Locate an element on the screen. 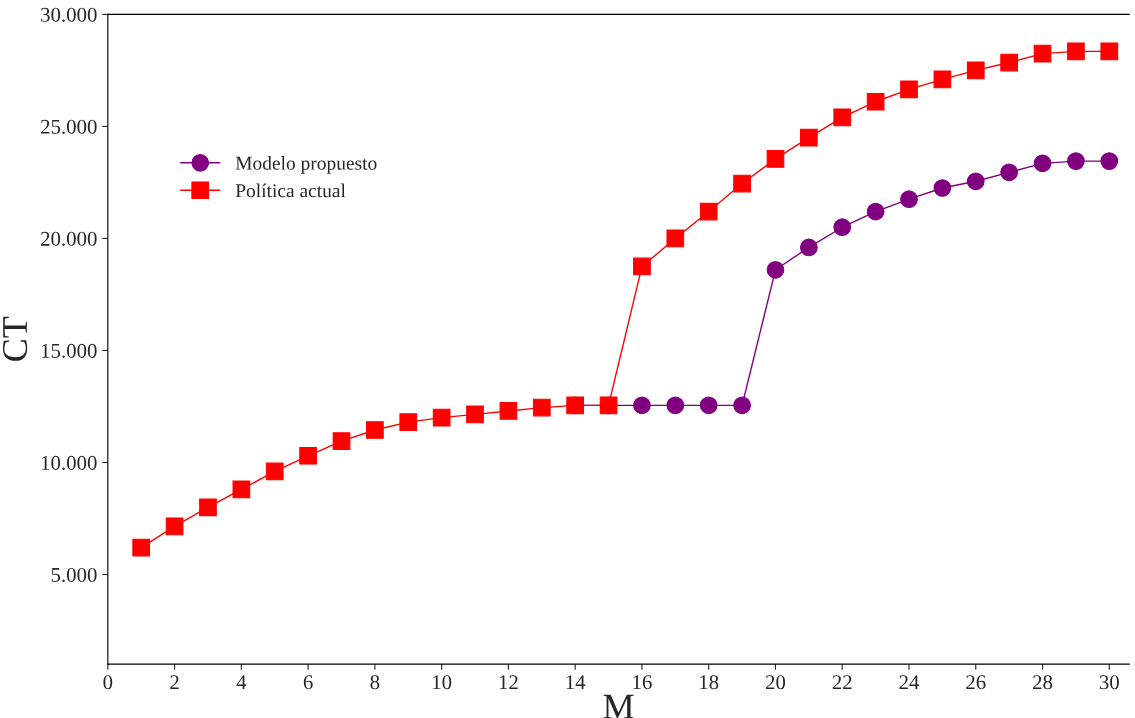 The width and height of the screenshot is (1135, 718). y-axis-title: CT is located at coordinates (15, 338).